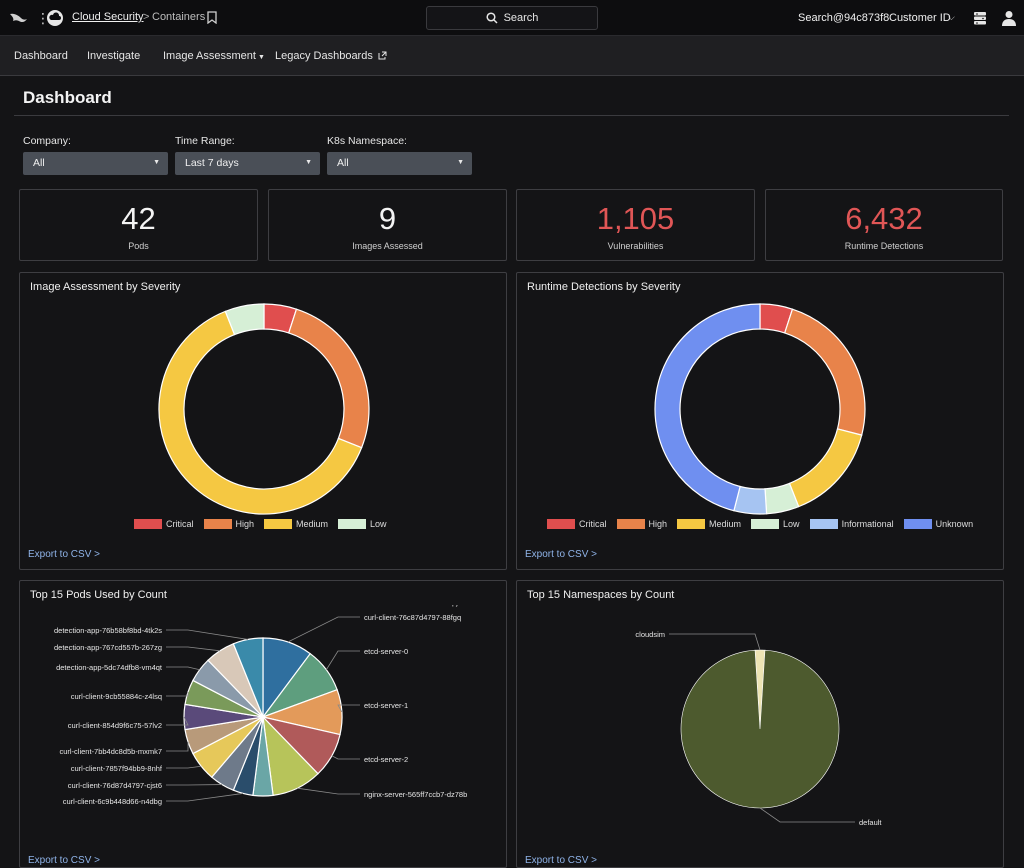  Describe the element at coordinates (41, 56) in the screenshot. I see `nav-dashboard: Dashboard` at that location.